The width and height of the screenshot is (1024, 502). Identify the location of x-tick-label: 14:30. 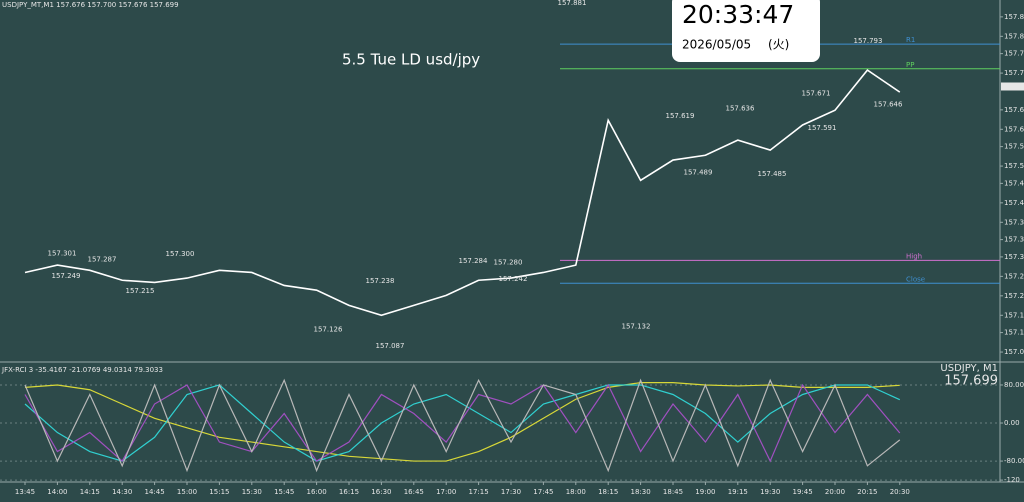
(122, 492).